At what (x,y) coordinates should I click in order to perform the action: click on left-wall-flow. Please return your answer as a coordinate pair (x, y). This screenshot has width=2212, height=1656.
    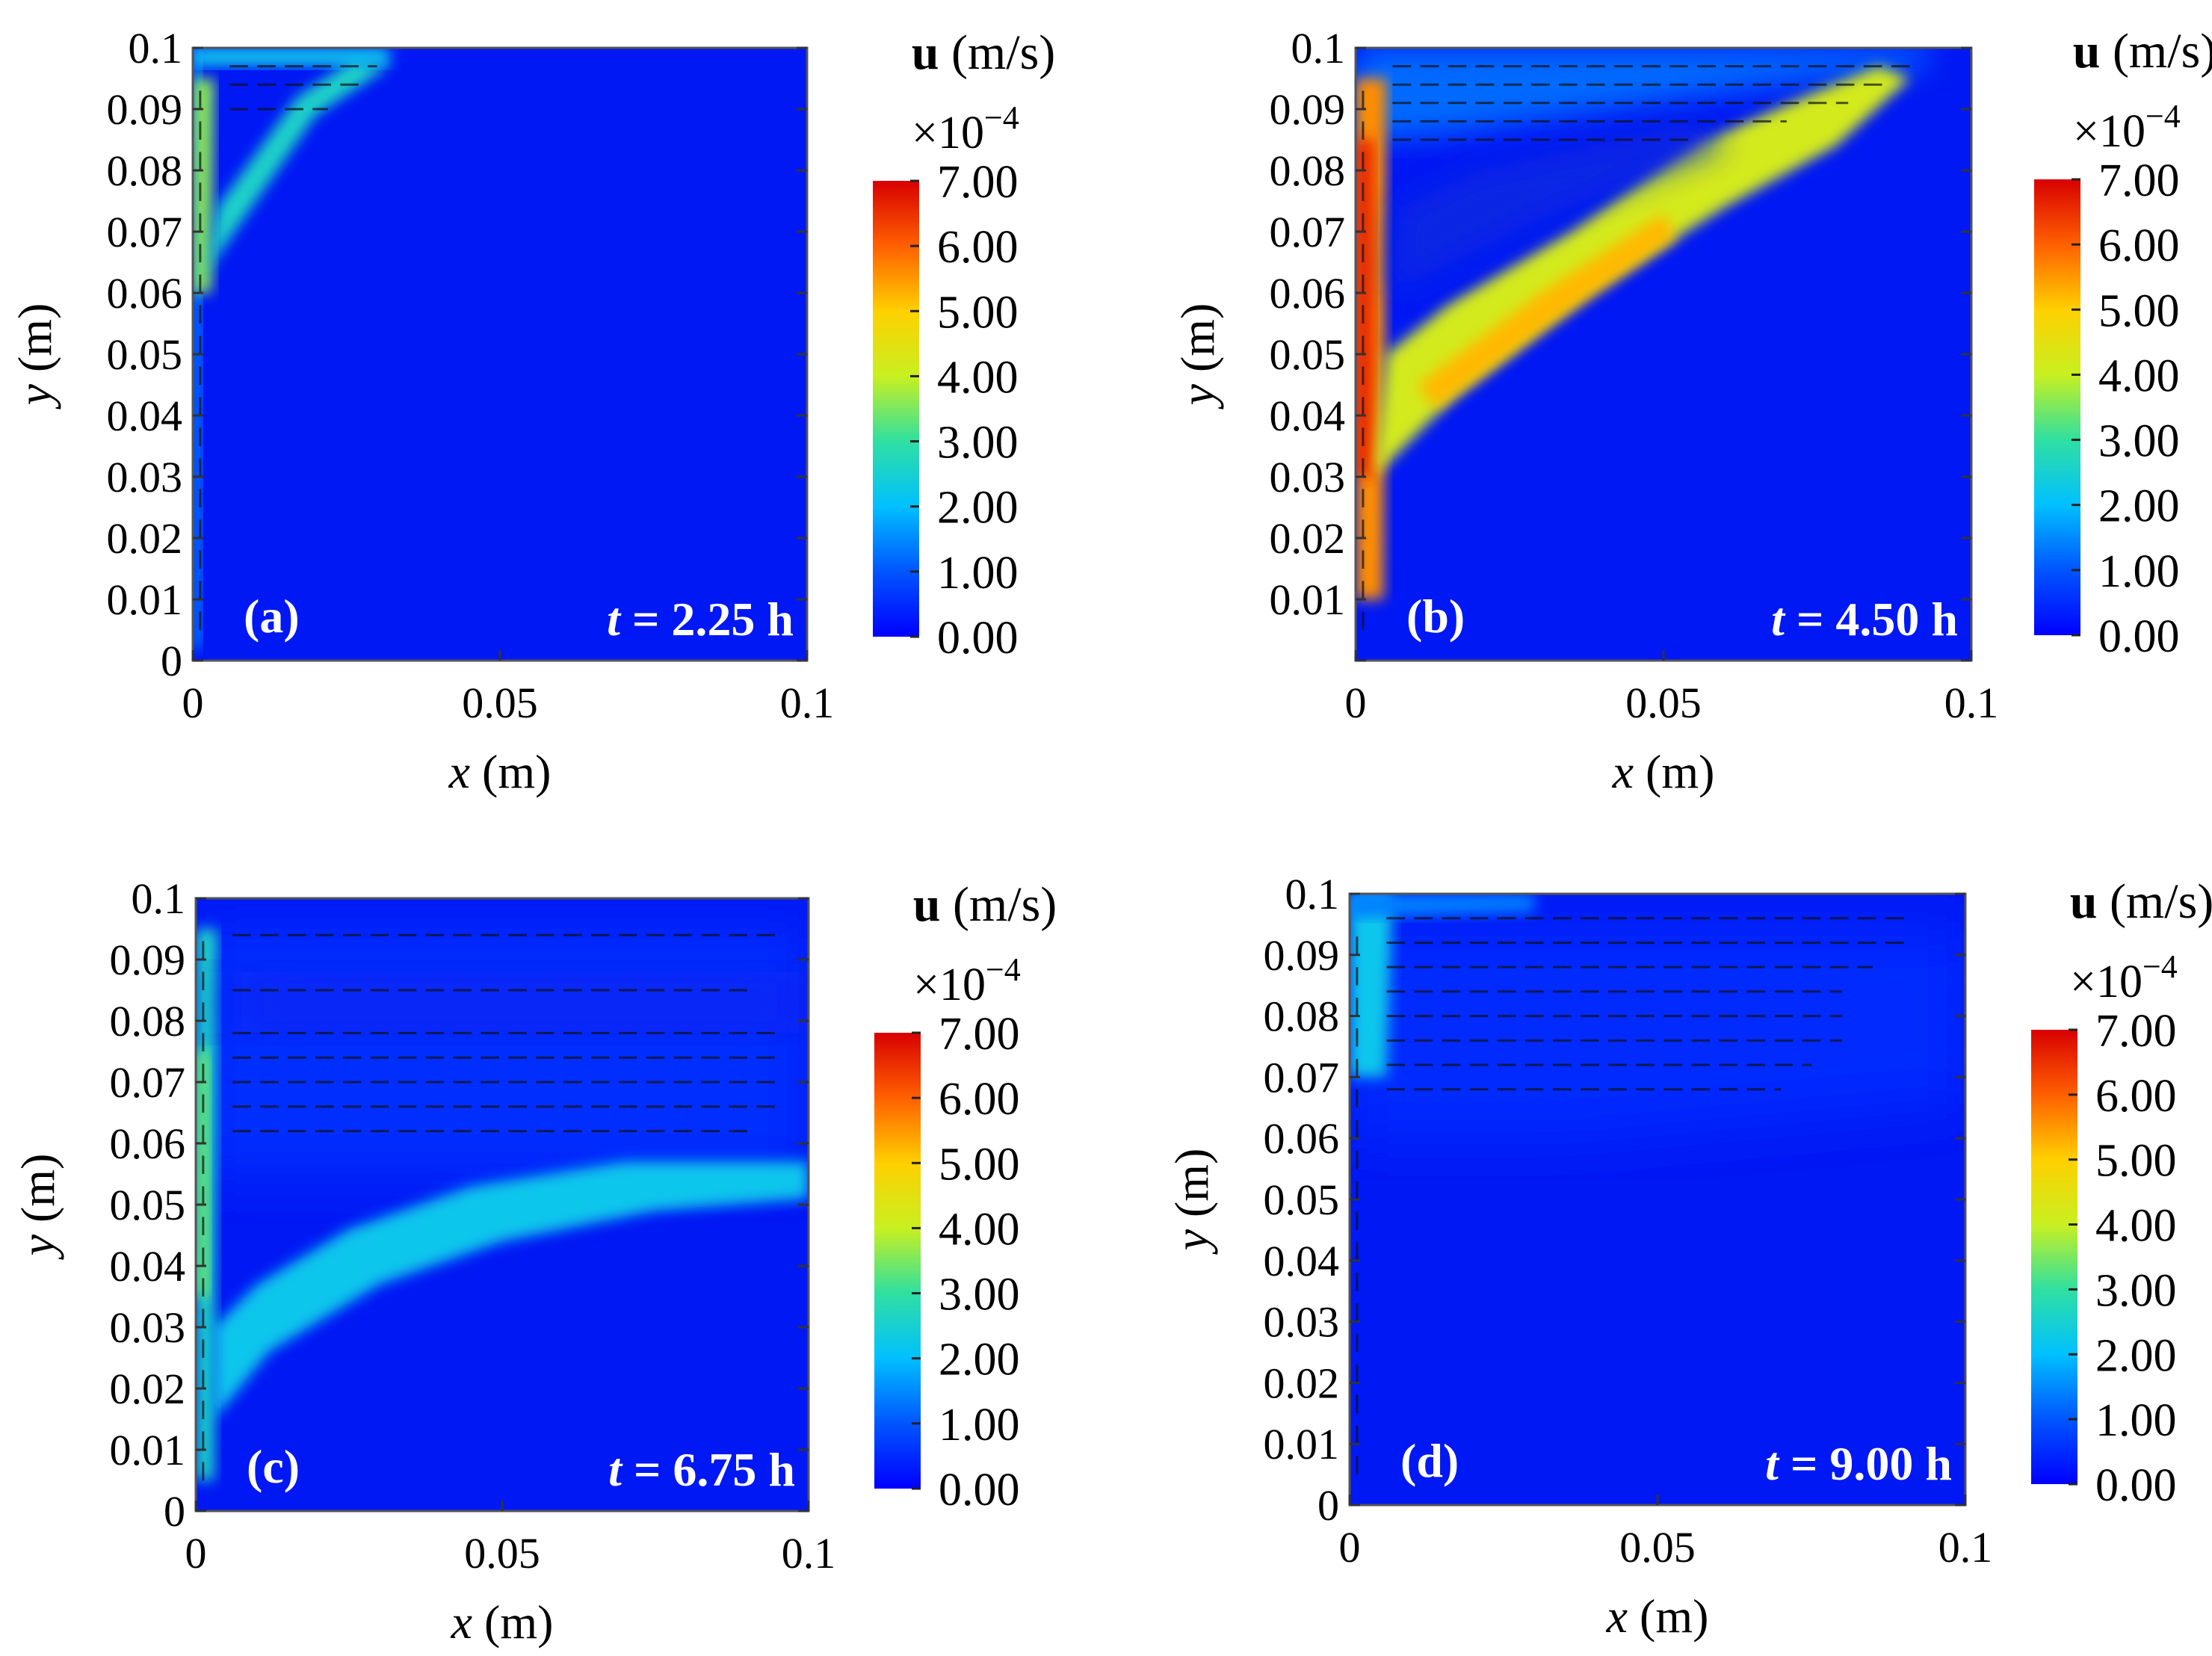
    Looking at the image, I should click on (1371, 986).